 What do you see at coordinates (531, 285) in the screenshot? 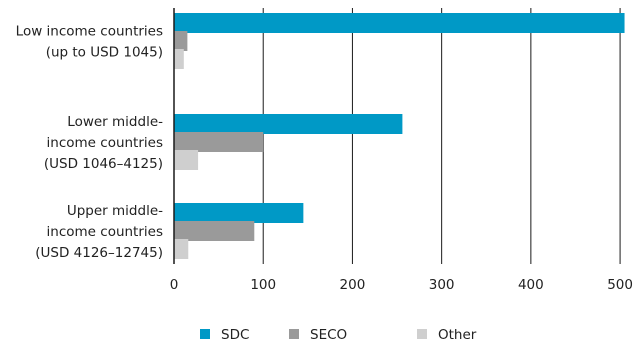
I see `x-tick-label-400: 400` at bounding box center [531, 285].